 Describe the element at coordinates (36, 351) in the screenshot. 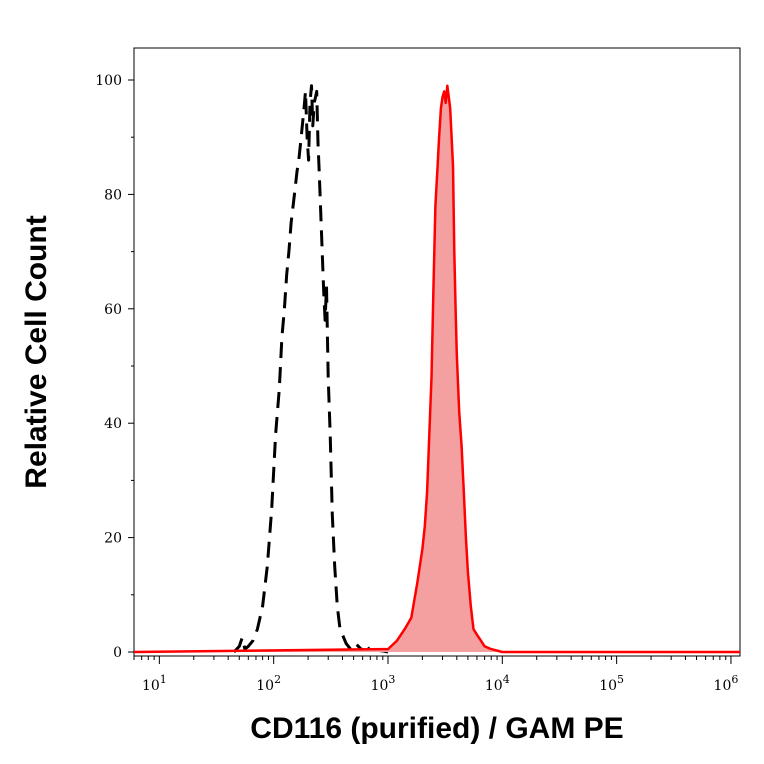

I see `y-axis-title: Relative Cell Count` at that location.